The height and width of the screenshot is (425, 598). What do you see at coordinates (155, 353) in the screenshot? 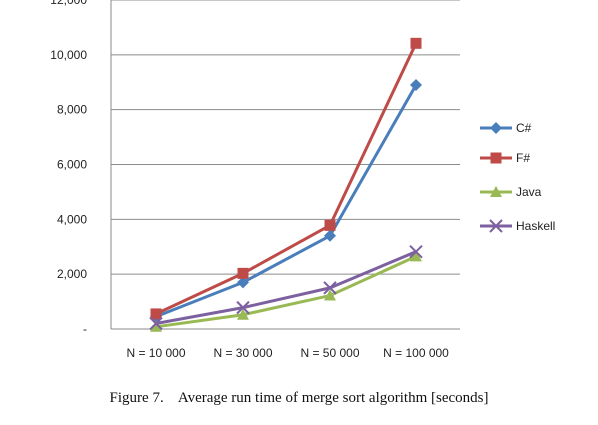
I see `x-tick-label: N = 10 000` at bounding box center [155, 353].